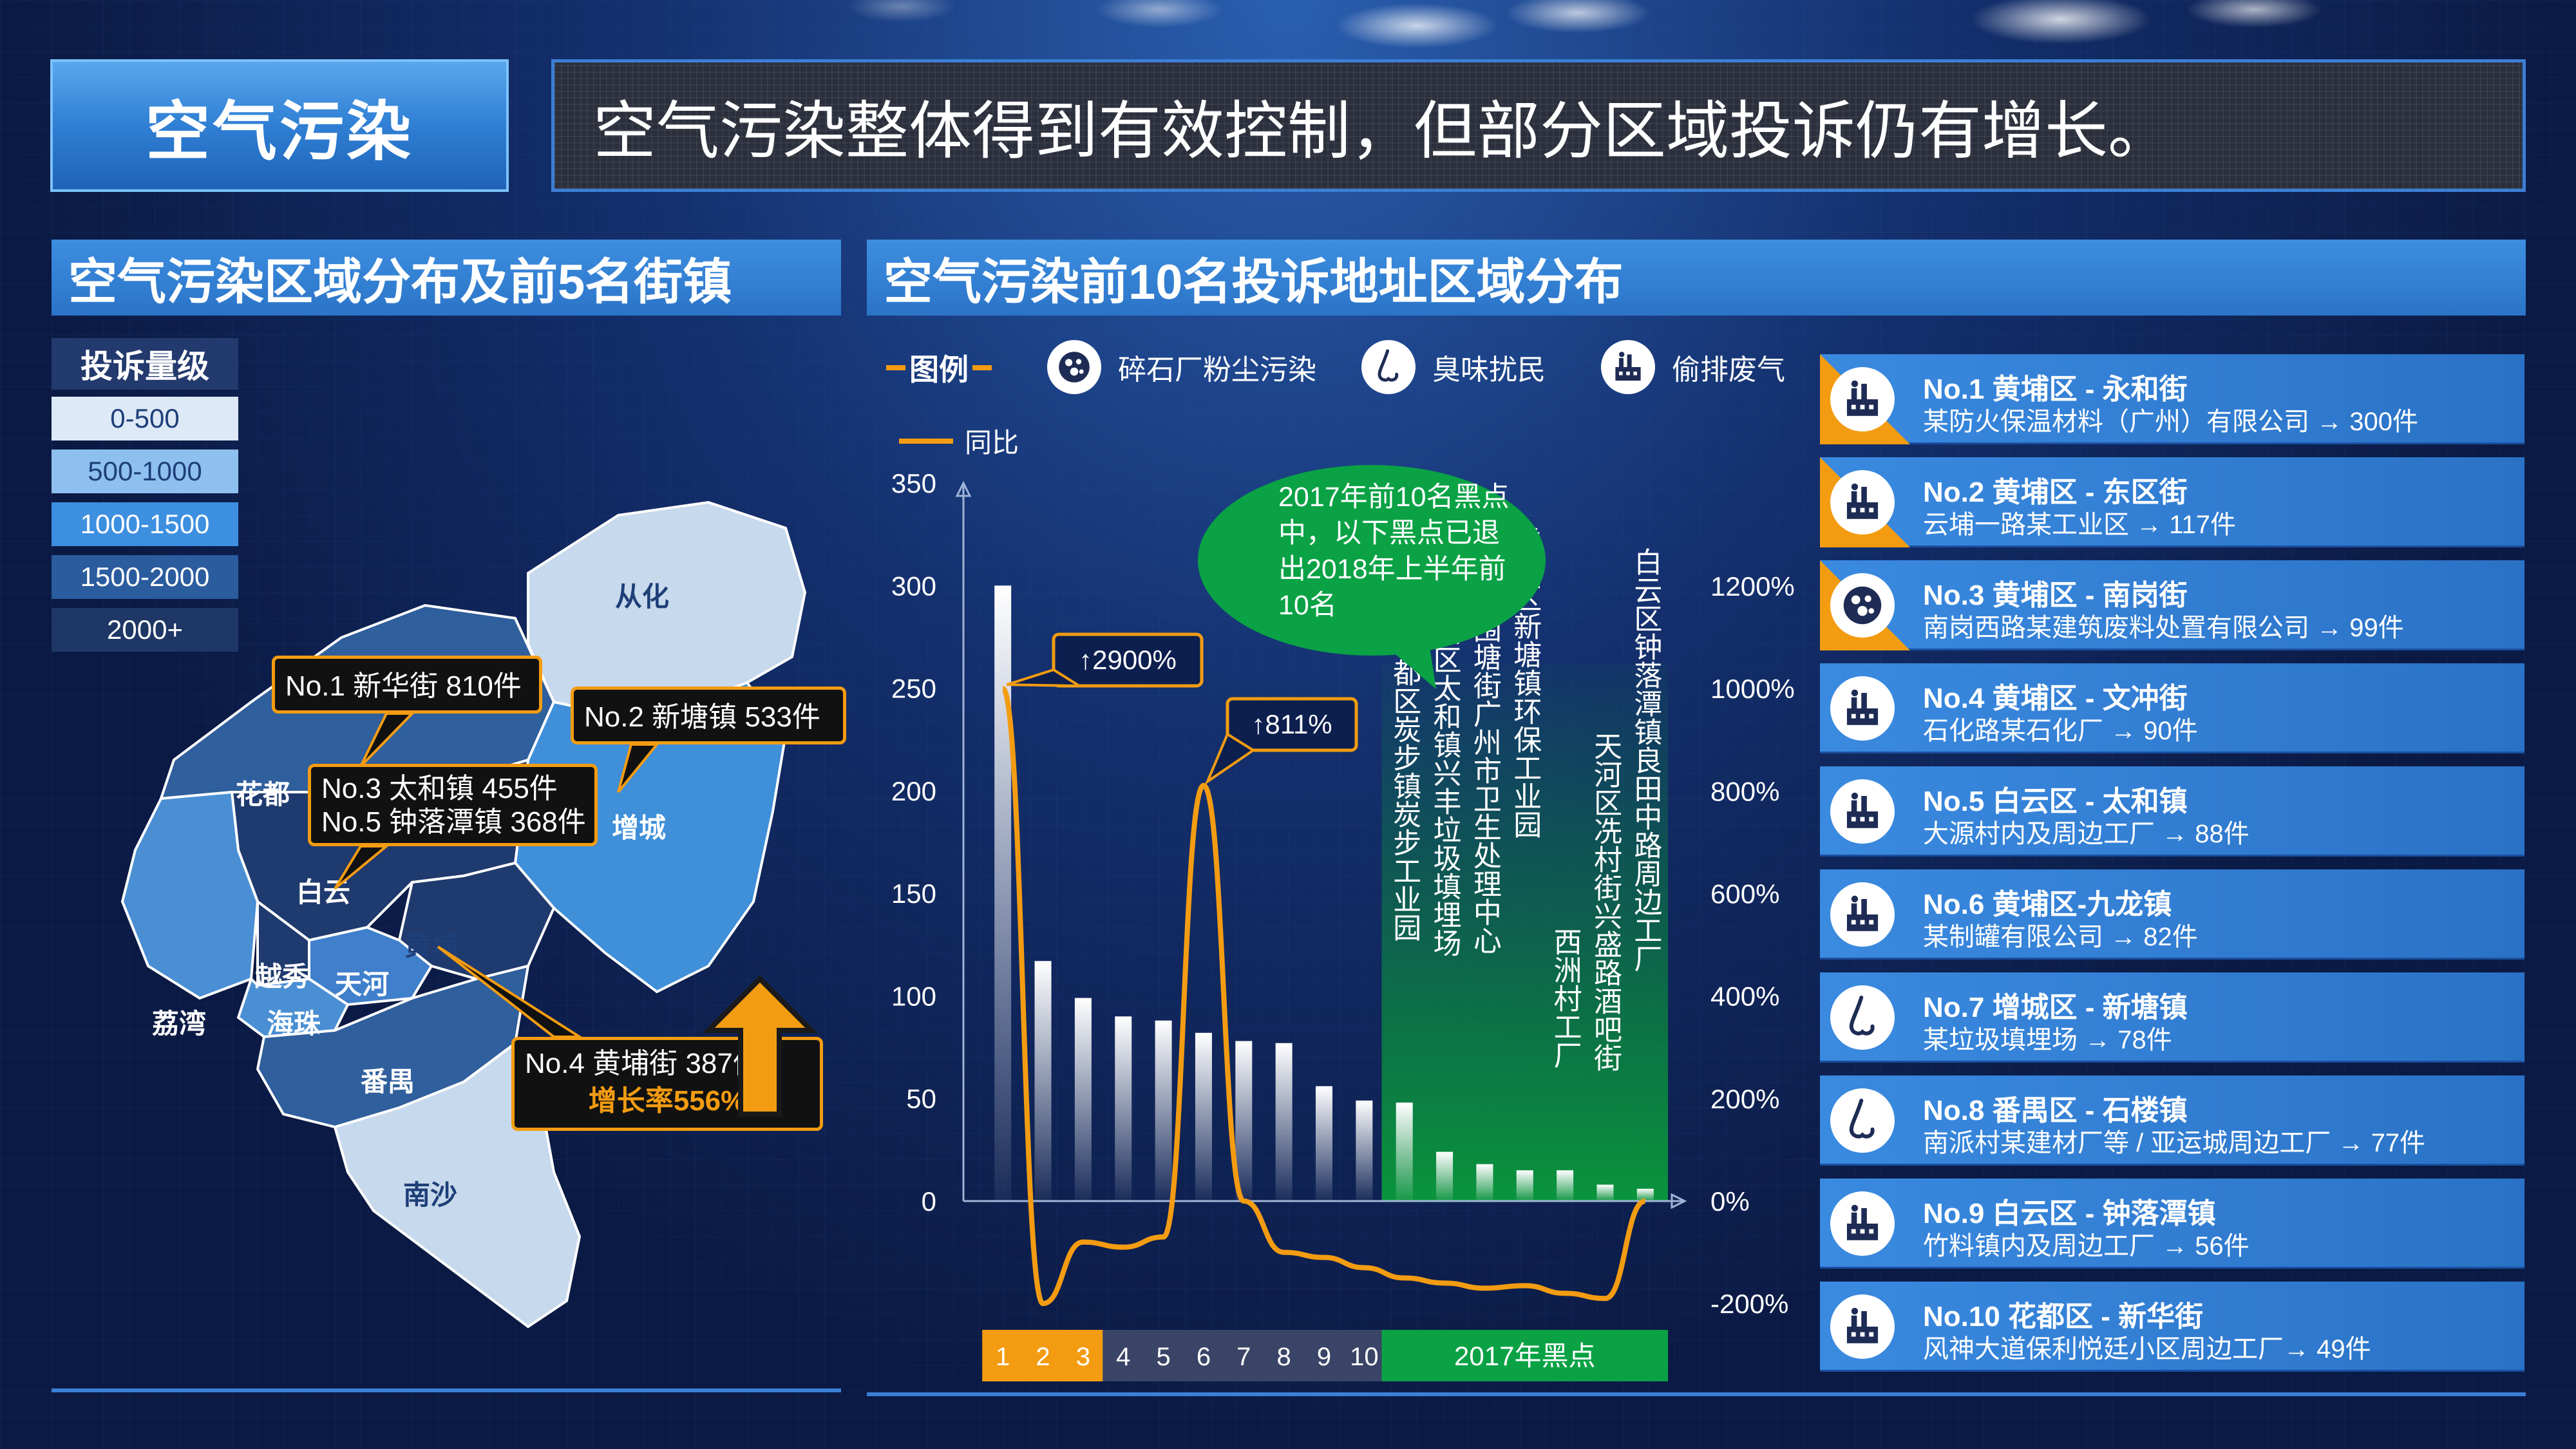  Describe the element at coordinates (453, 822) in the screenshot. I see `callout-no5: No.5 钟落潭镇 368件` at that location.